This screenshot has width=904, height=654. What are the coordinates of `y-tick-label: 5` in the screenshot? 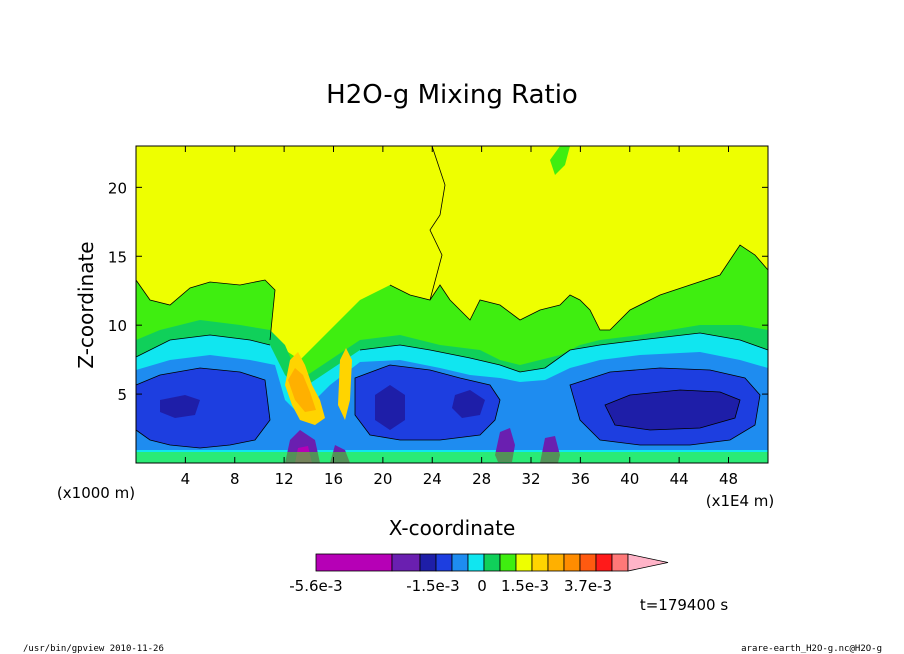 It's located at (122, 395).